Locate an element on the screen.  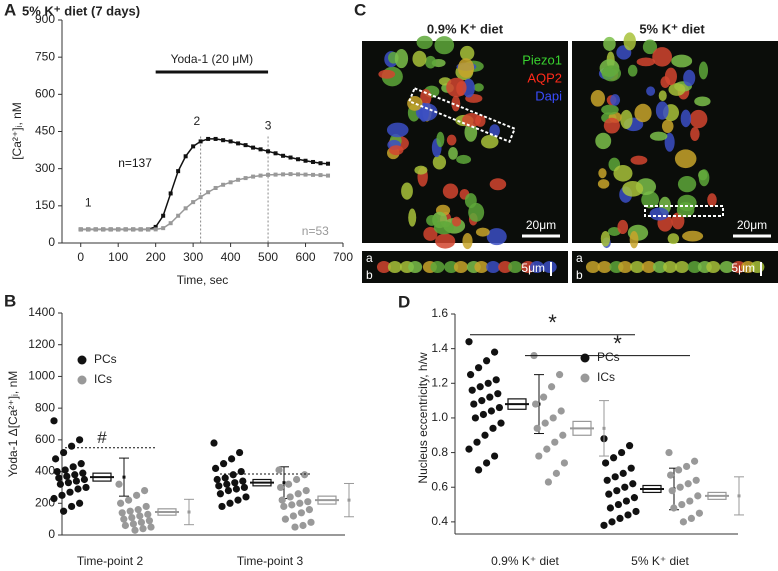
annotation: Yoda-1 (20 μM) is located at coordinates (212, 59).